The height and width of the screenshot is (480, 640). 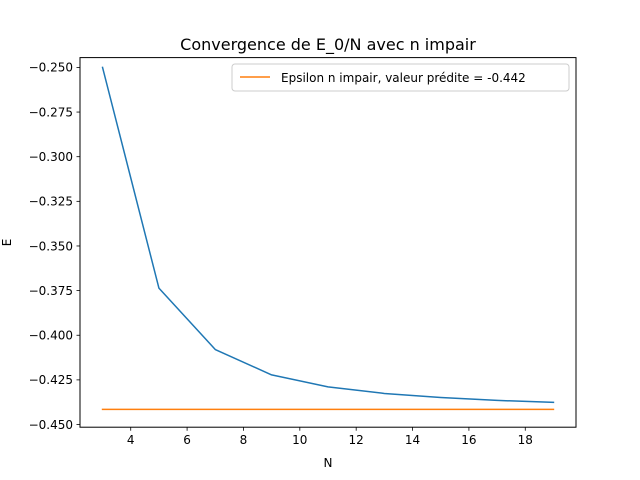 I want to click on y-tick-label: −0.375, so click(x=51, y=291).